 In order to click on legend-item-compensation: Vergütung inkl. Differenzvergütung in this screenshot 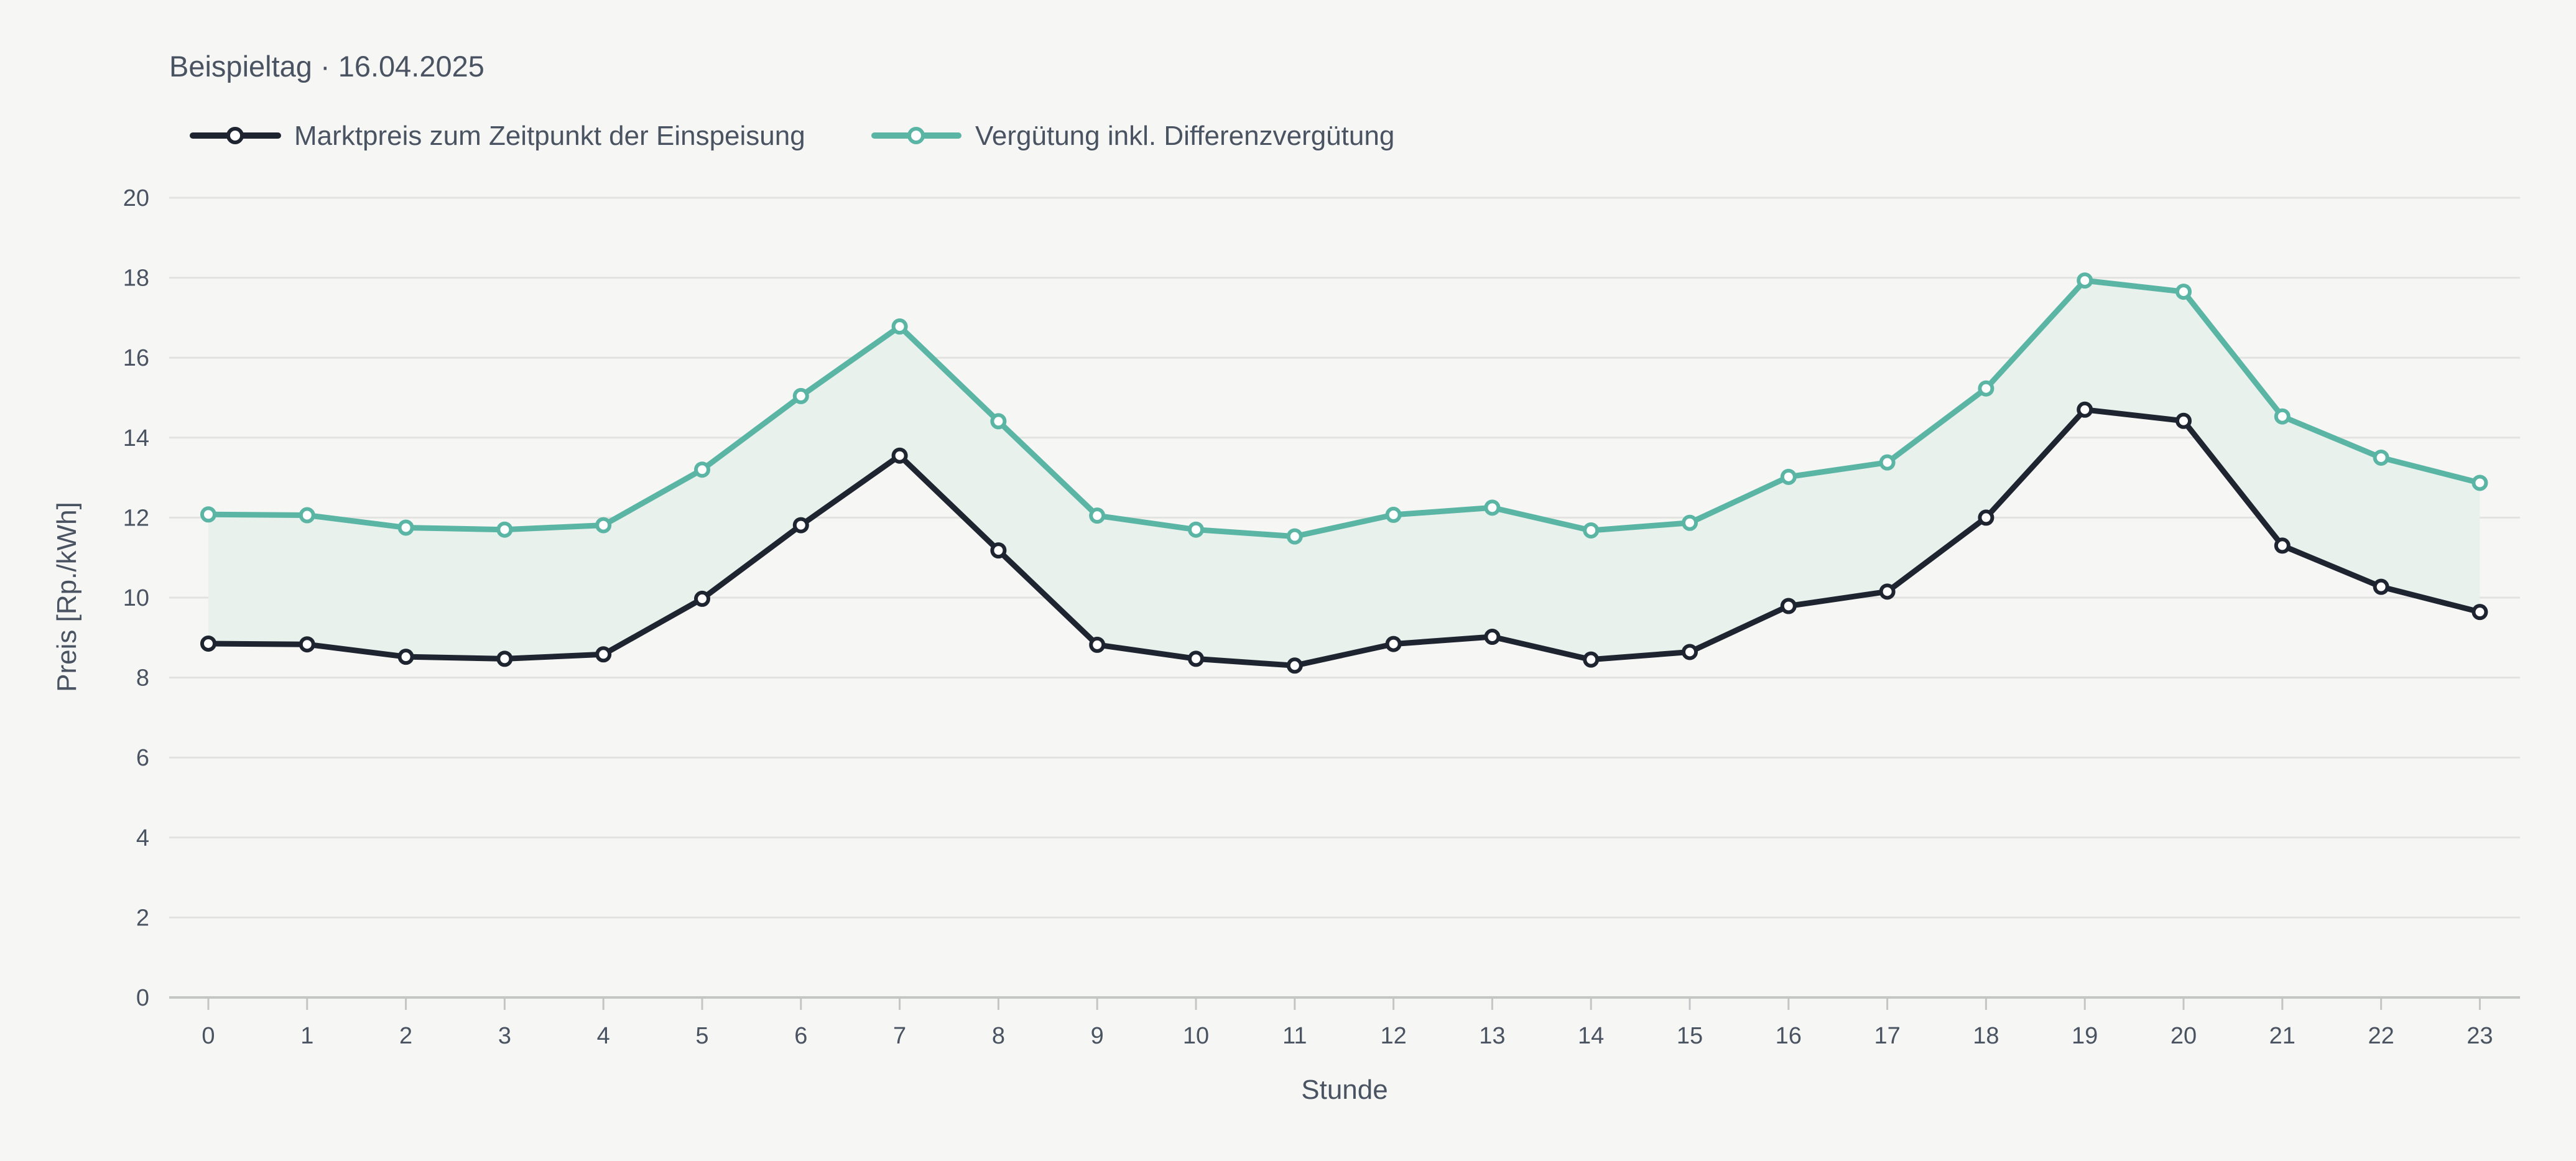, I will do `click(1132, 136)`.